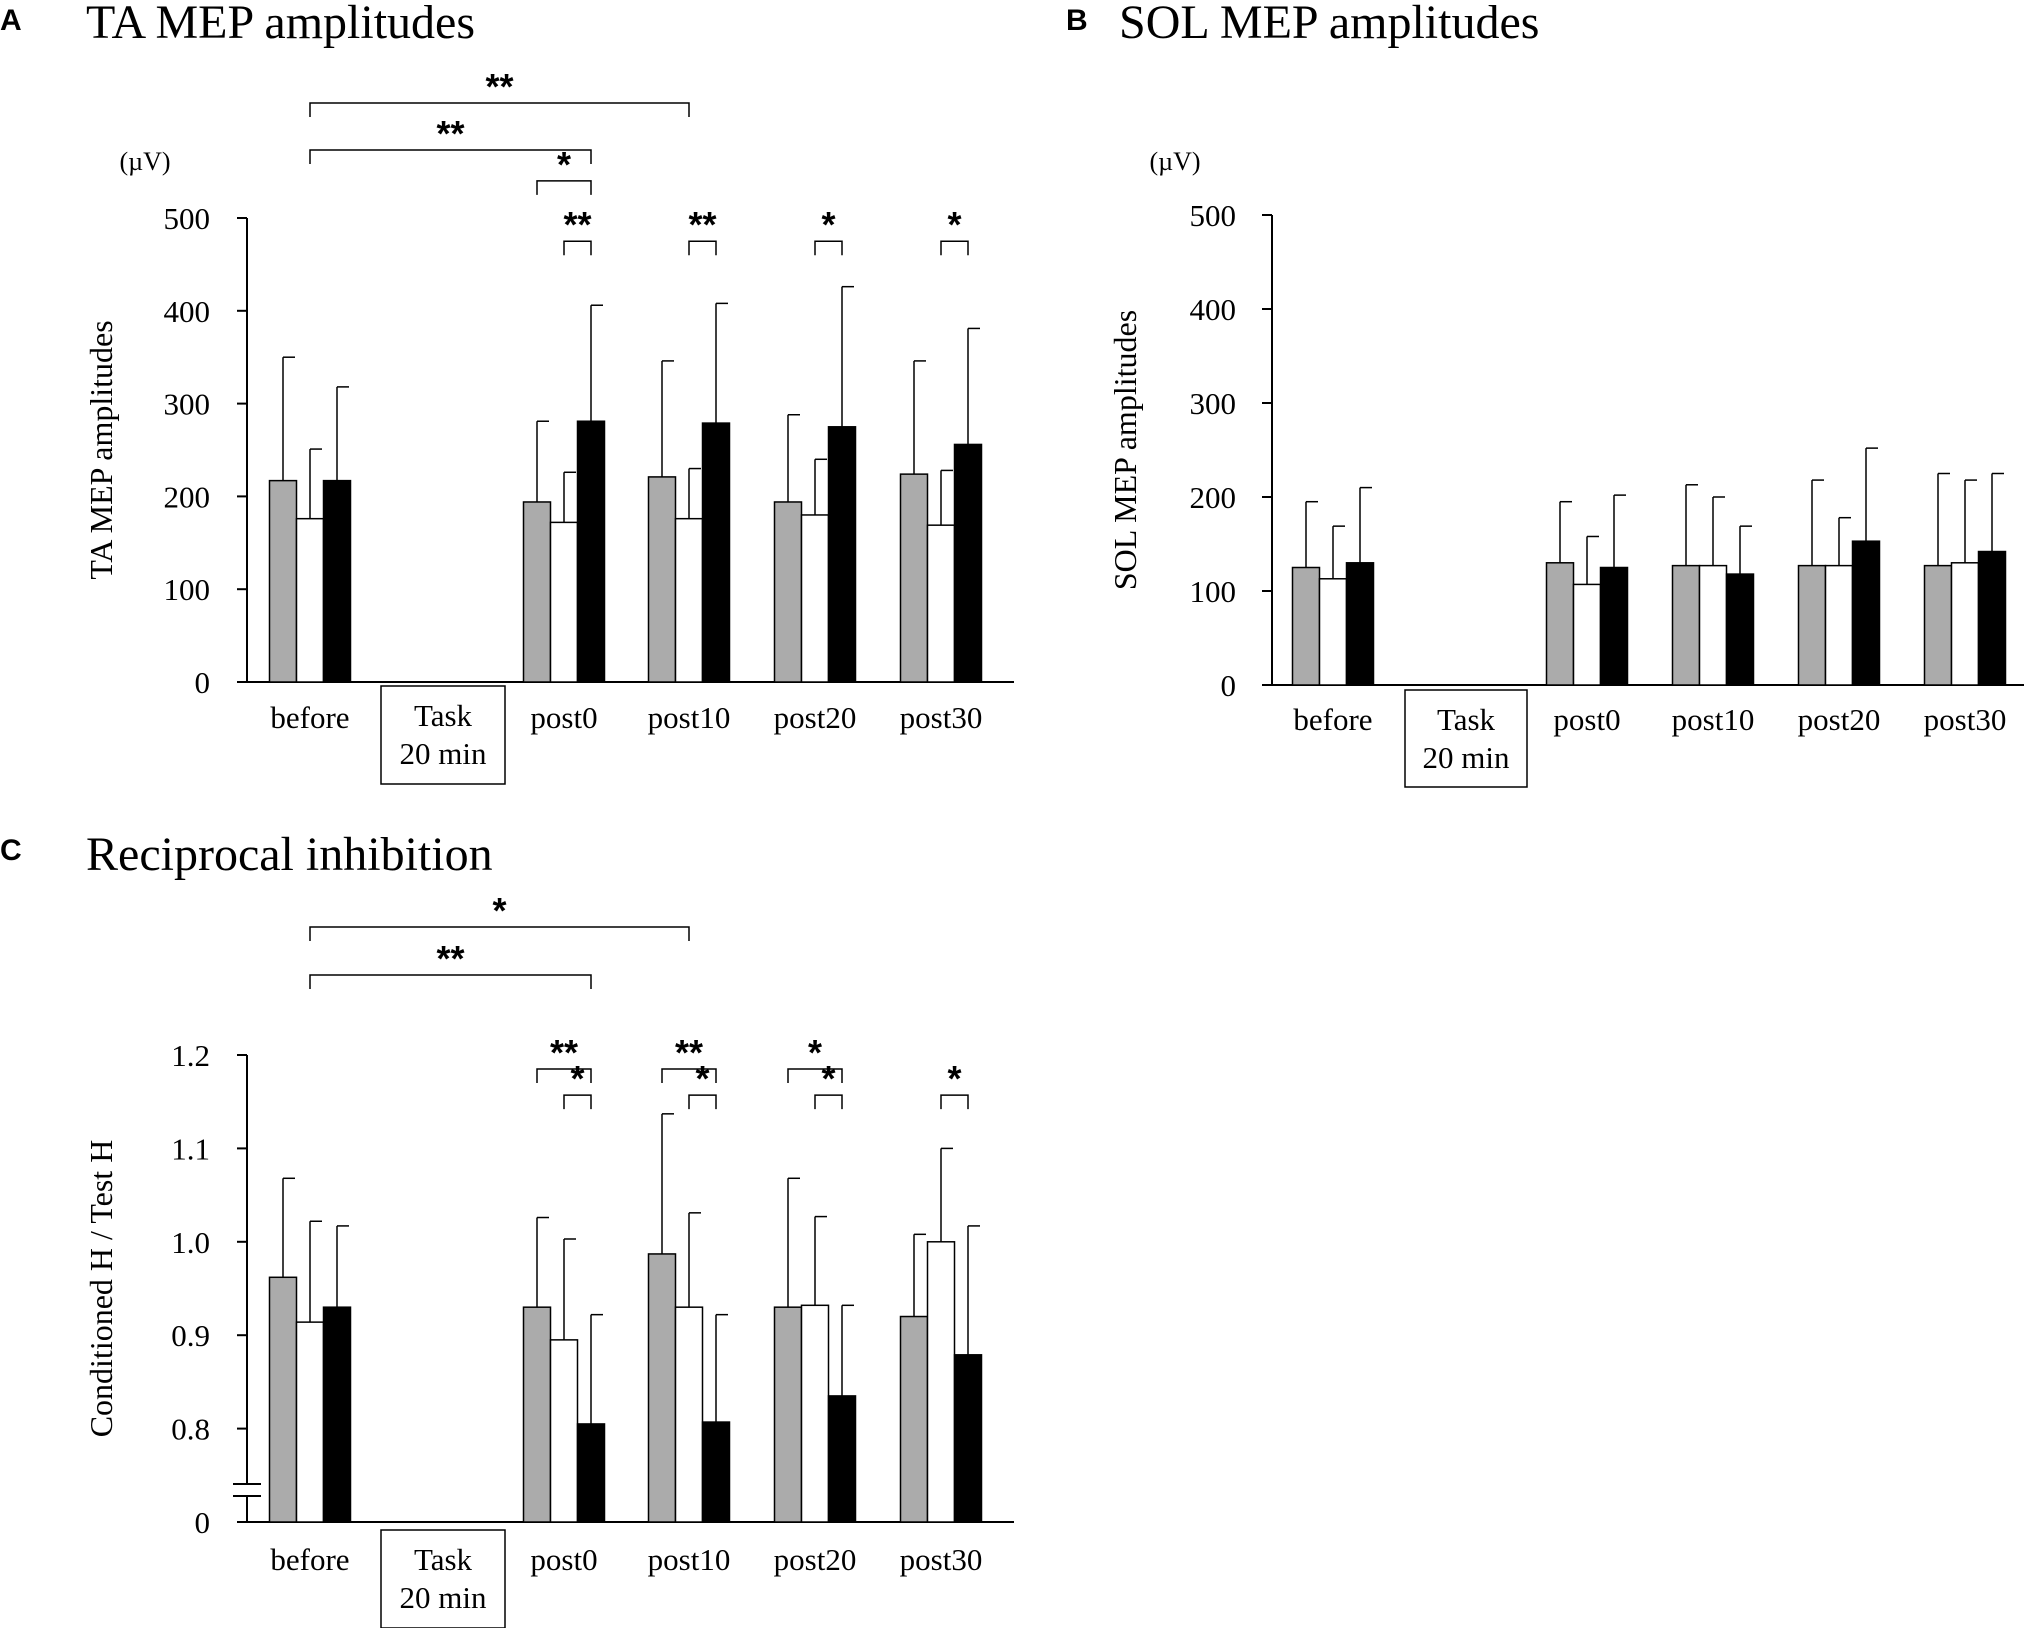 This screenshot has width=2038, height=1628. What do you see at coordinates (190, 1055) in the screenshot?
I see `y-tick-label: 1.2` at bounding box center [190, 1055].